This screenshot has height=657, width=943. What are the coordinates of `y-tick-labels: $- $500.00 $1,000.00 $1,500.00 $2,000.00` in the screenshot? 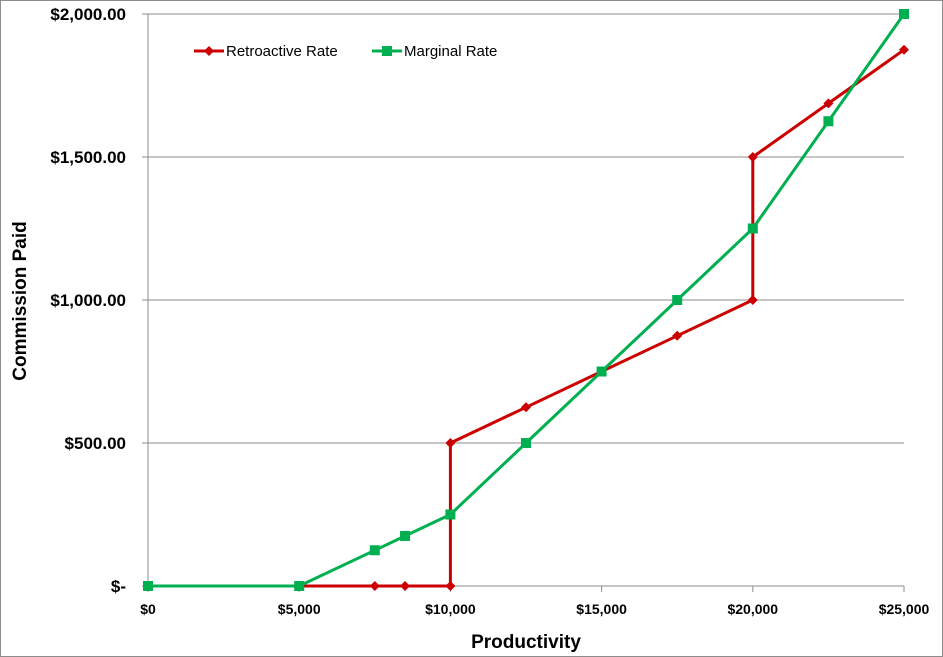 It's located at (88, 300).